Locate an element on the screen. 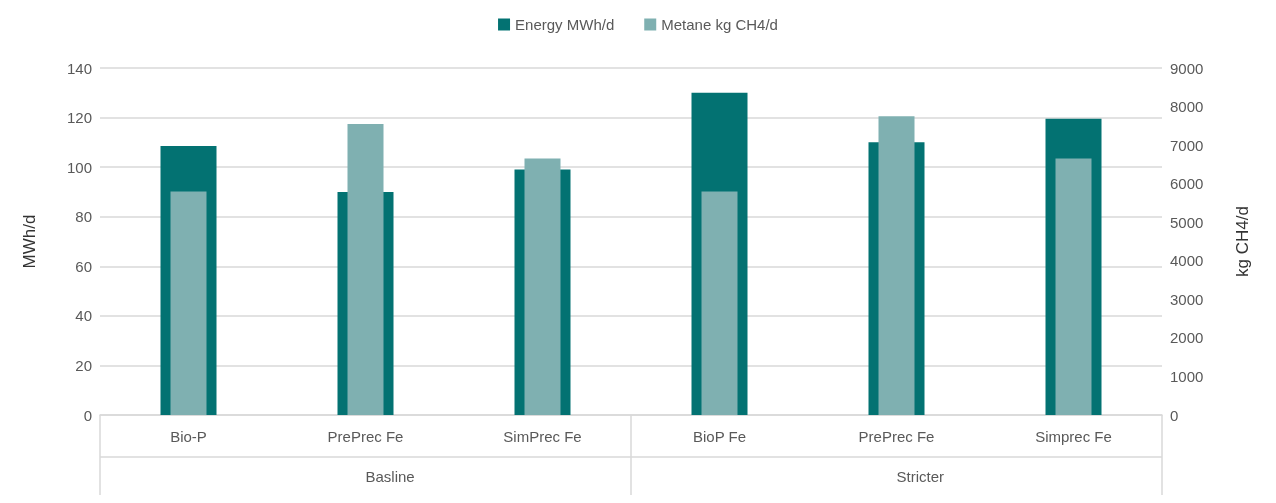 The image size is (1276, 503). y-tick-label: 40 is located at coordinates (83, 316).